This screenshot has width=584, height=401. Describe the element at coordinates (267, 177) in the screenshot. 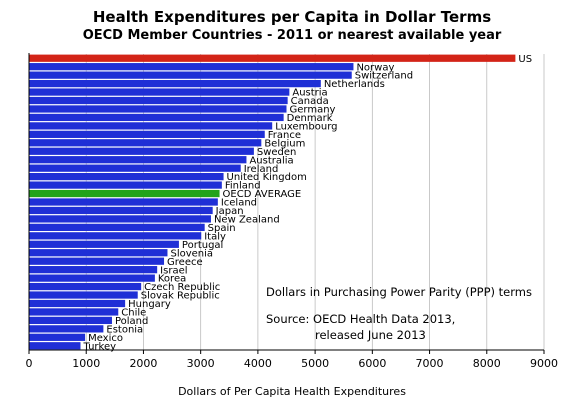

I see `bar-label: United Kingdom` at that location.